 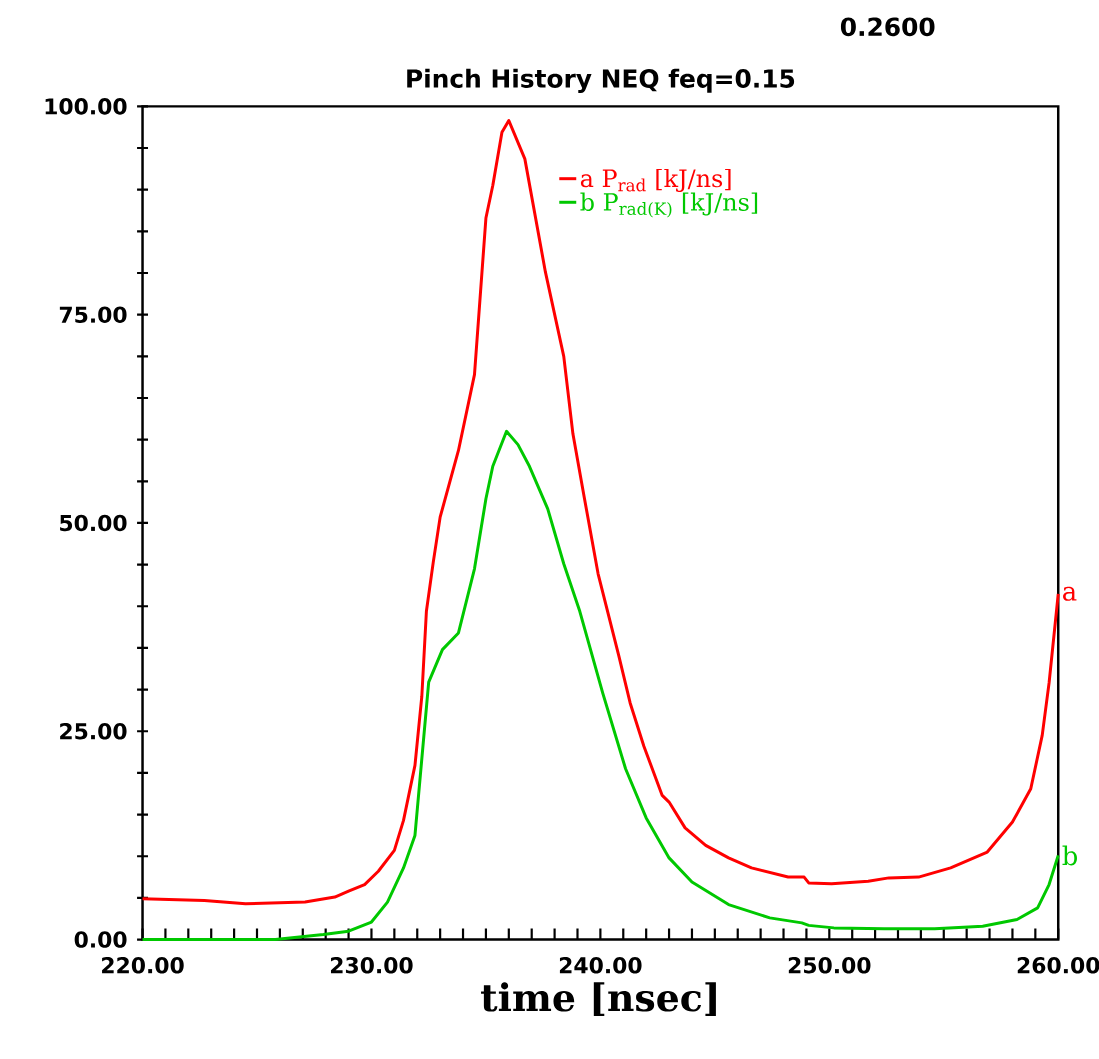 What do you see at coordinates (887, 27) in the screenshot?
I see `text: 0.2600` at bounding box center [887, 27].